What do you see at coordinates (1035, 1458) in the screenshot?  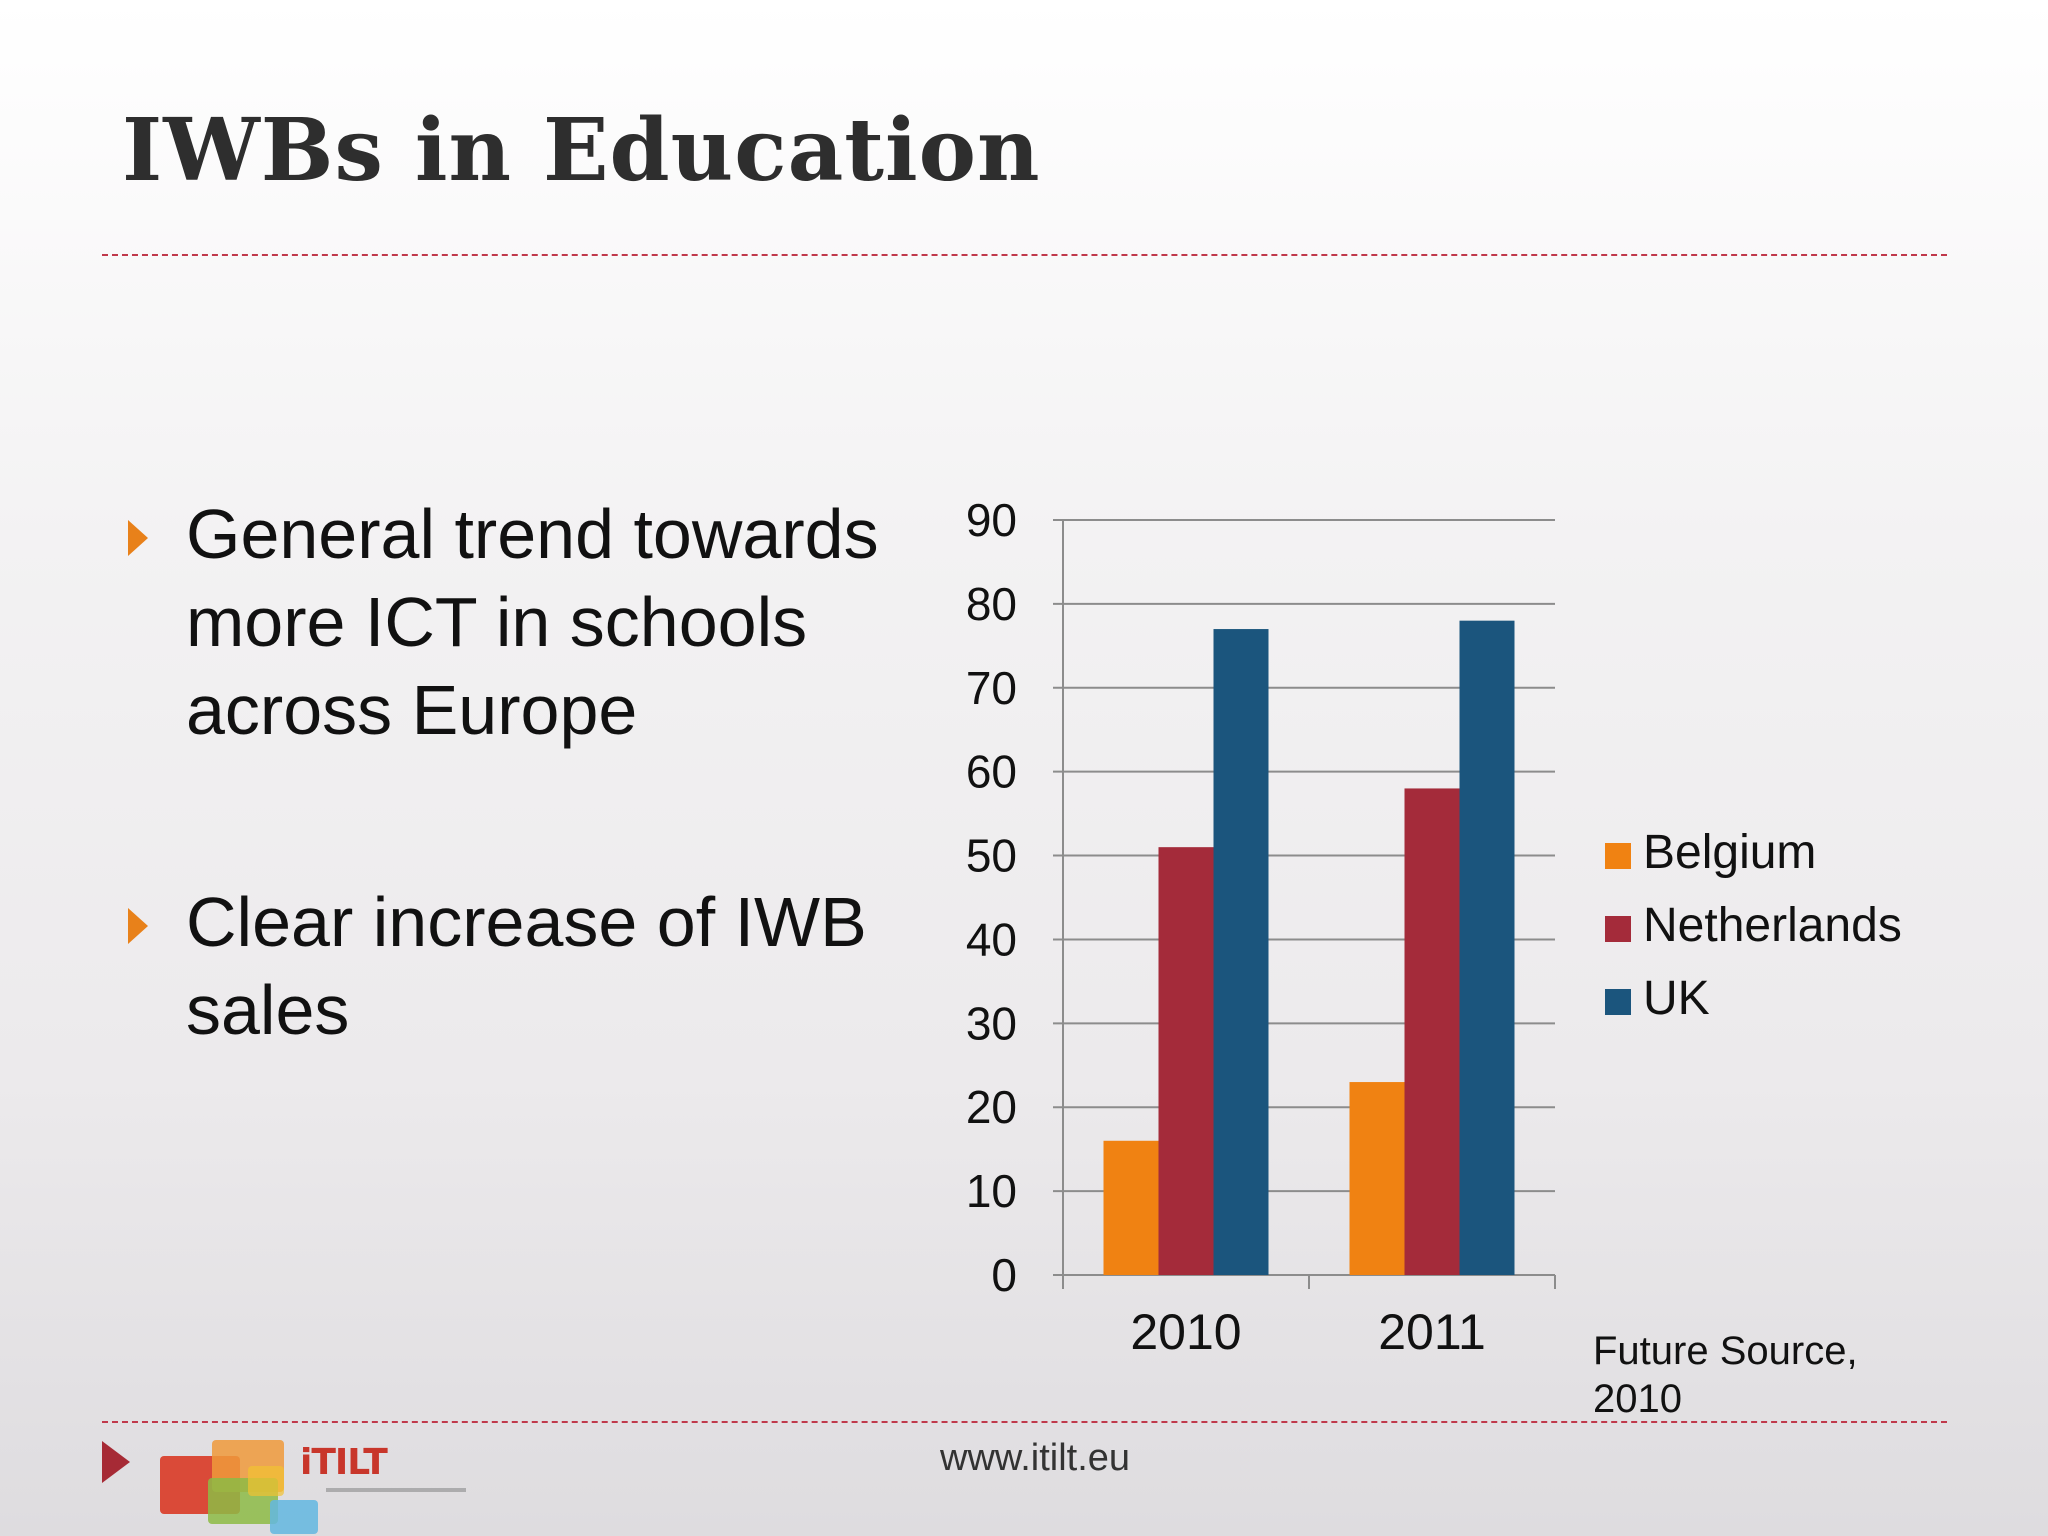 I see `footer-url: www.itilt.eu` at bounding box center [1035, 1458].